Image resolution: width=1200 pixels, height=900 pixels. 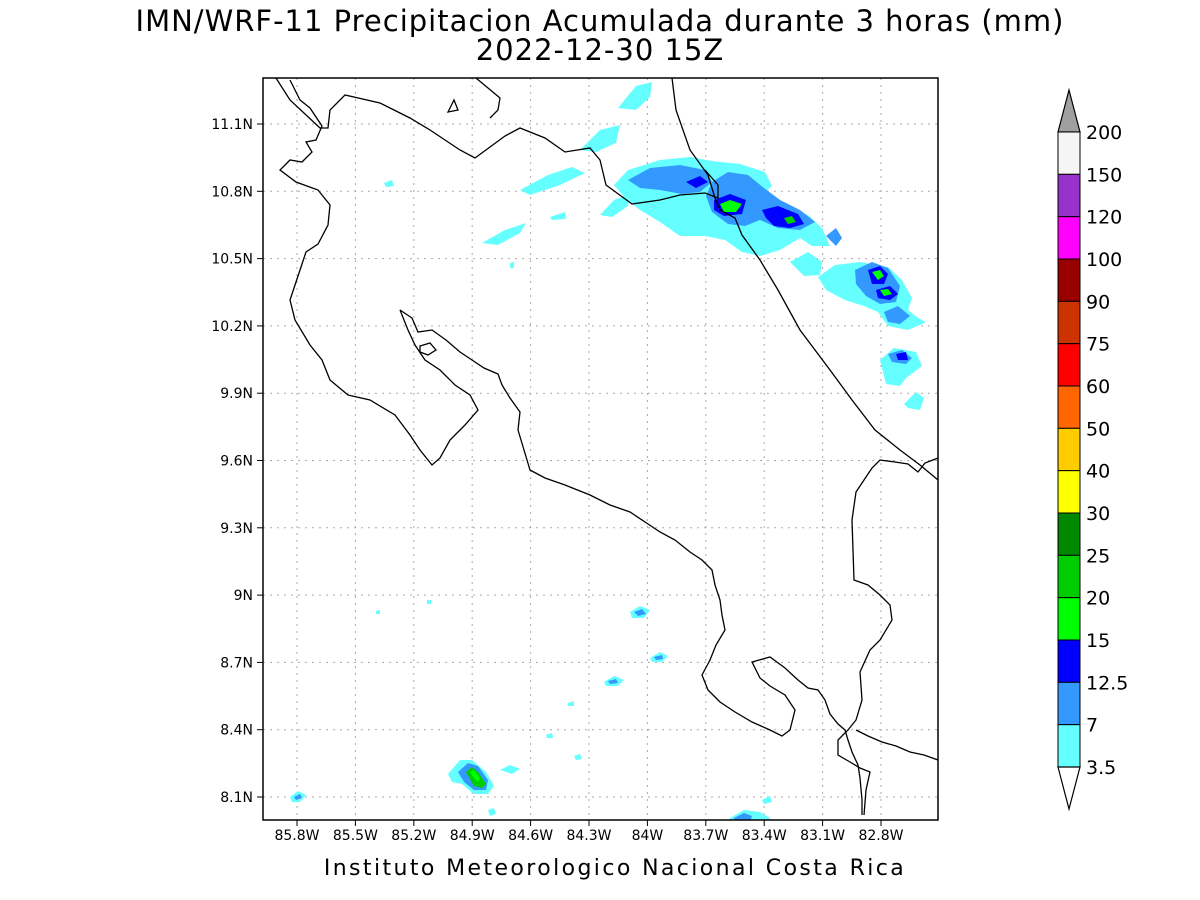 What do you see at coordinates (1098, 599) in the screenshot?
I see `colorbar-label: 20` at bounding box center [1098, 599].